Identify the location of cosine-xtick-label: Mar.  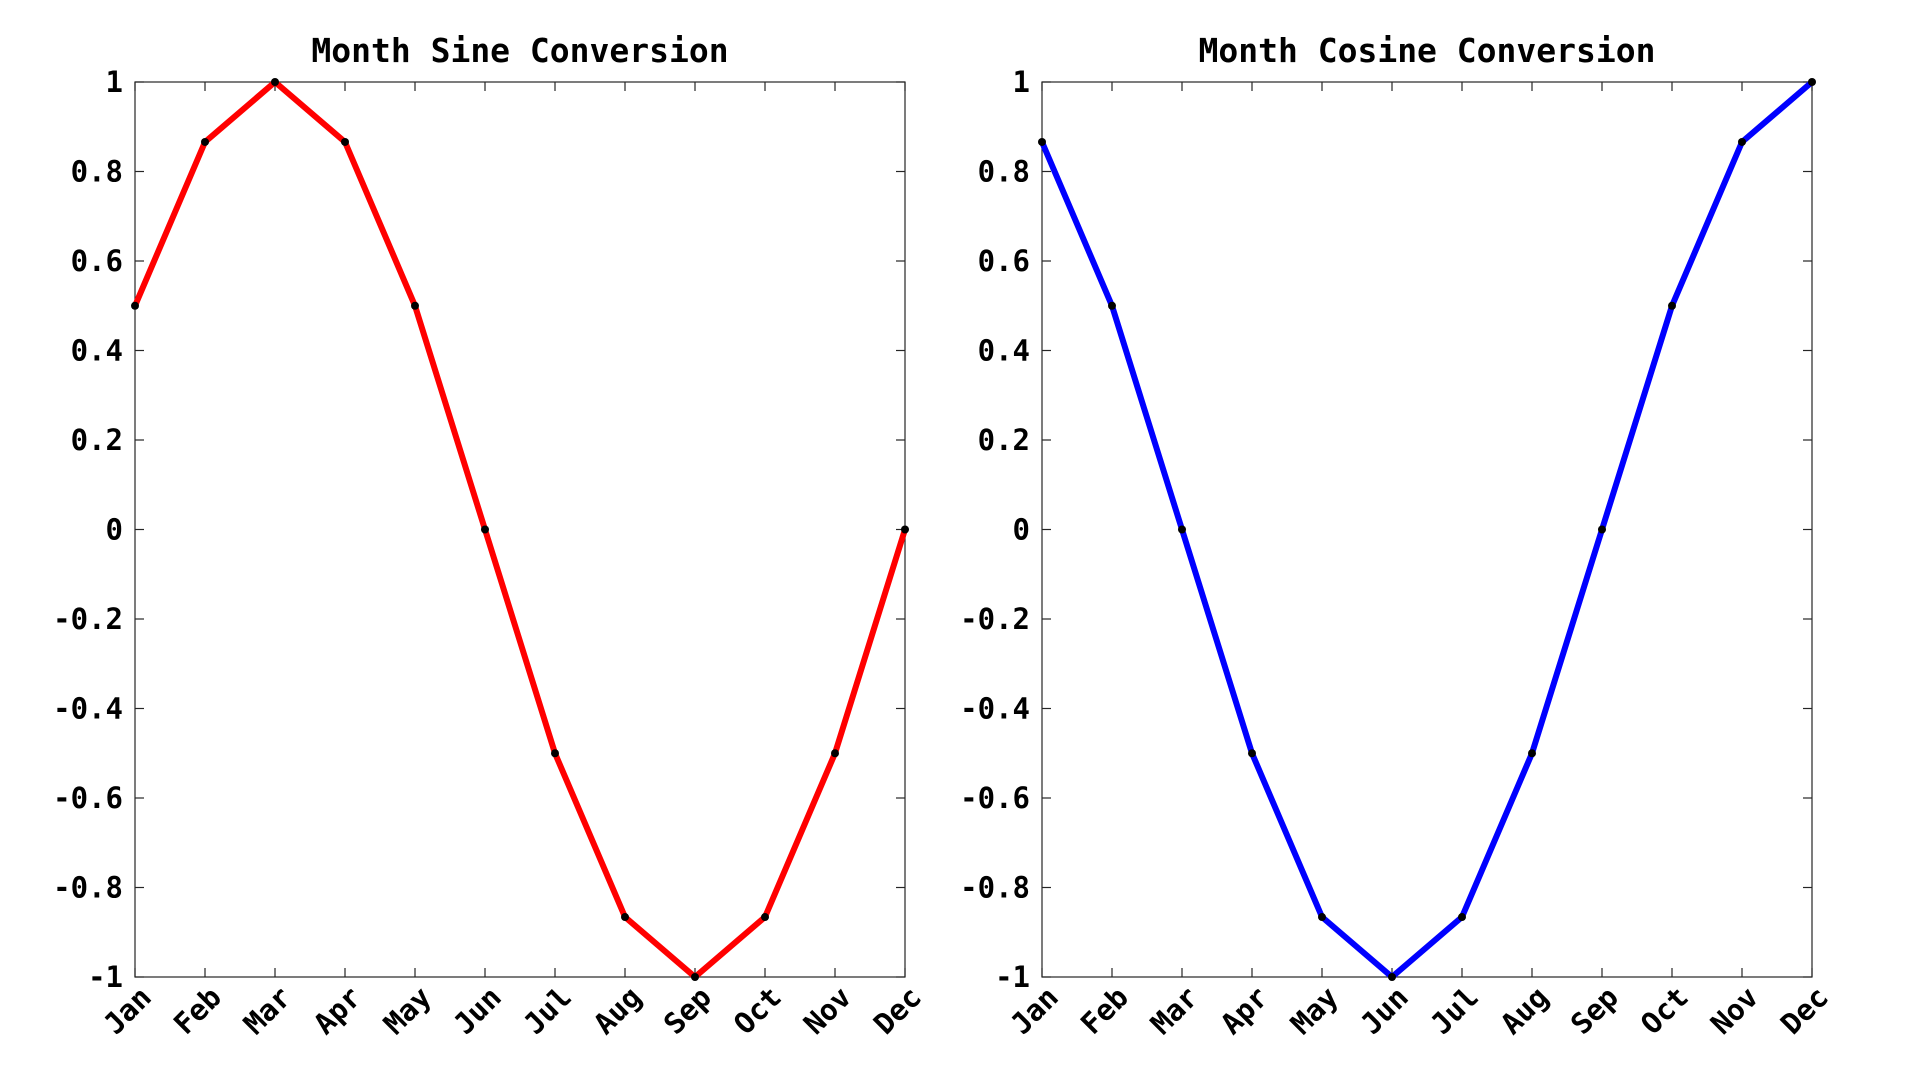
(1174, 1010).